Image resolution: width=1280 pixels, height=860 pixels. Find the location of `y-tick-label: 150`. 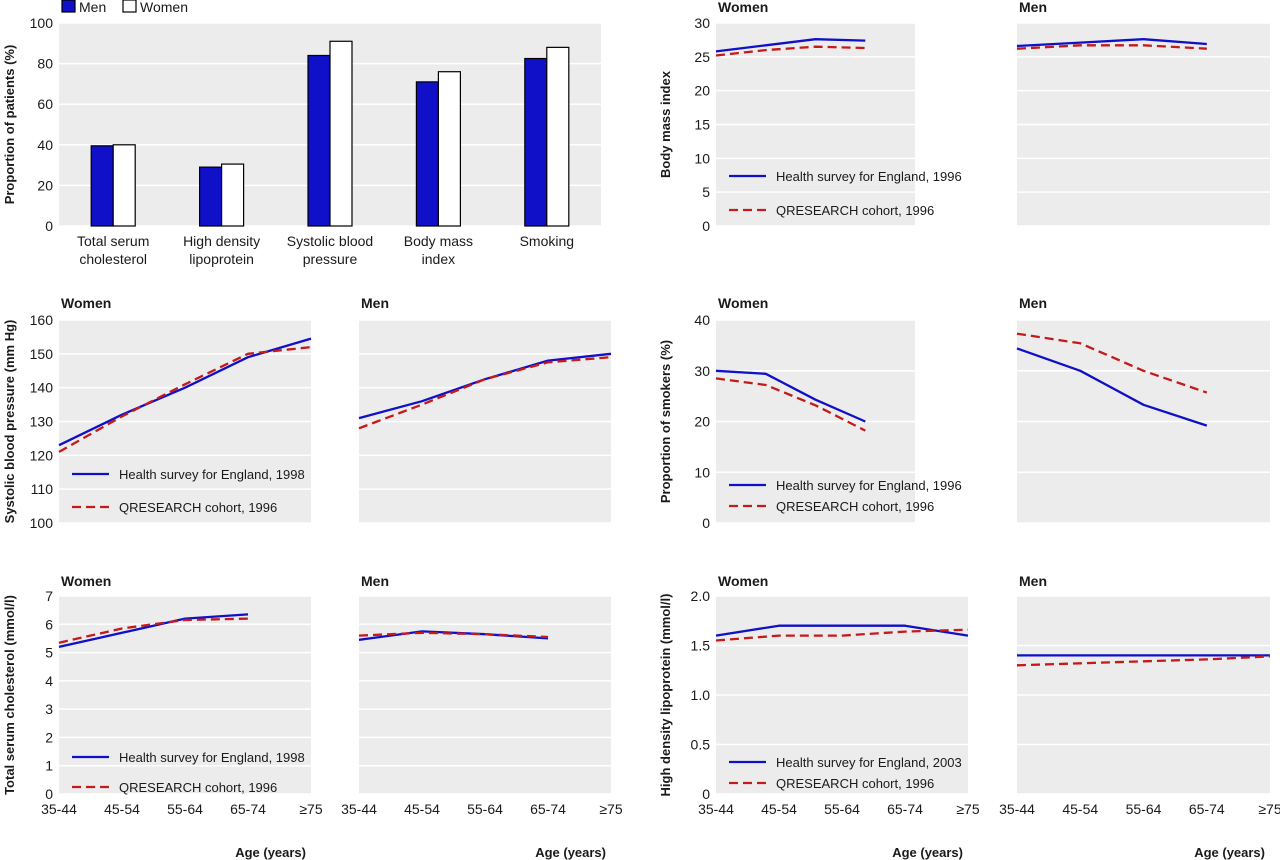

y-tick-label: 150 is located at coordinates (42, 354).